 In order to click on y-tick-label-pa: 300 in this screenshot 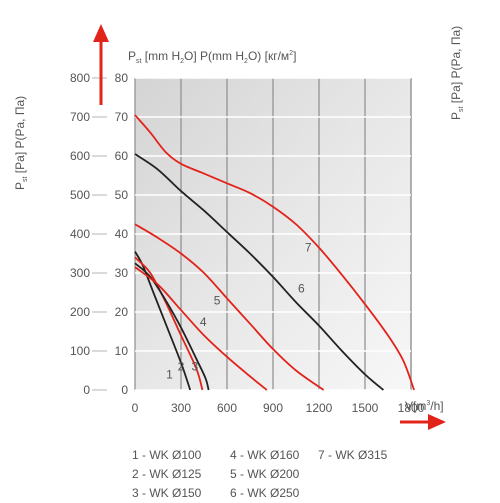, I will do `click(80, 273)`.